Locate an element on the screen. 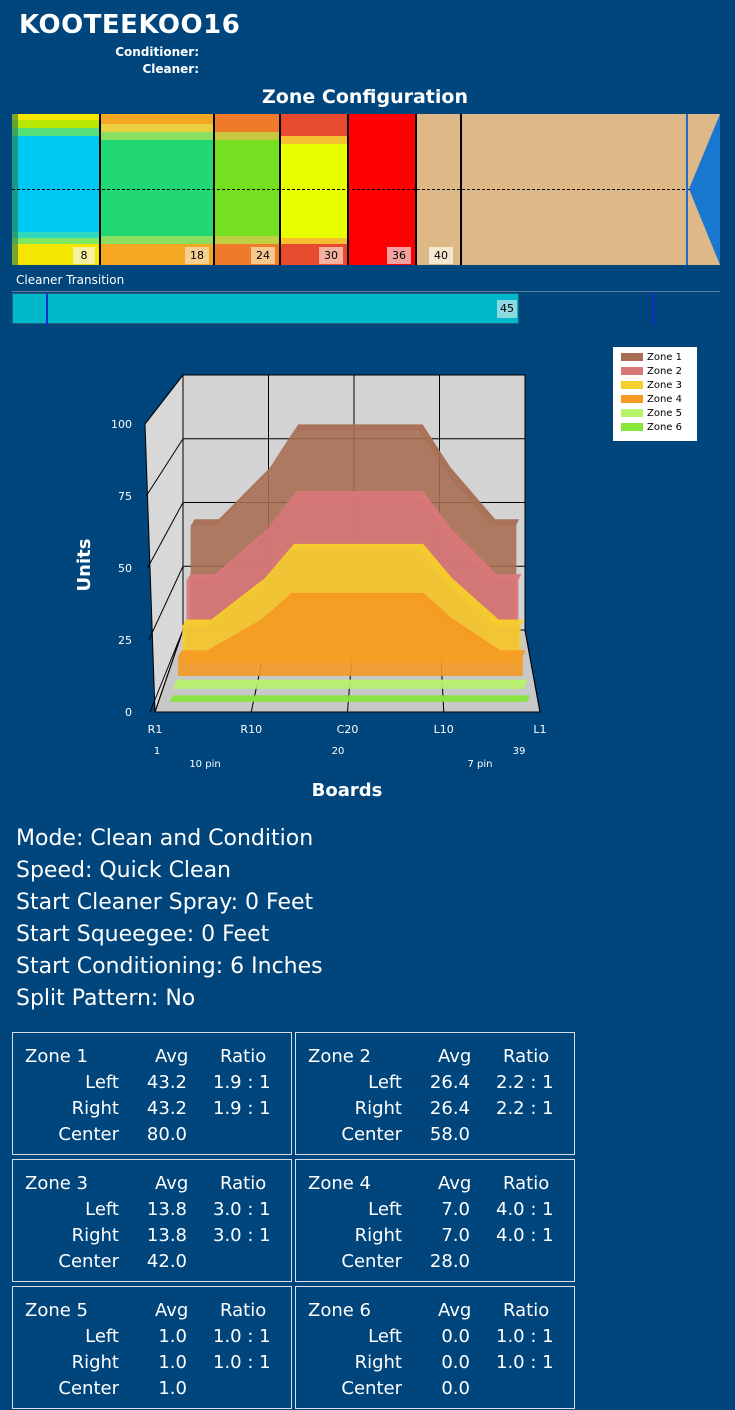 The width and height of the screenshot is (735, 1410). cleaner-transition-marker: 45 is located at coordinates (507, 309).